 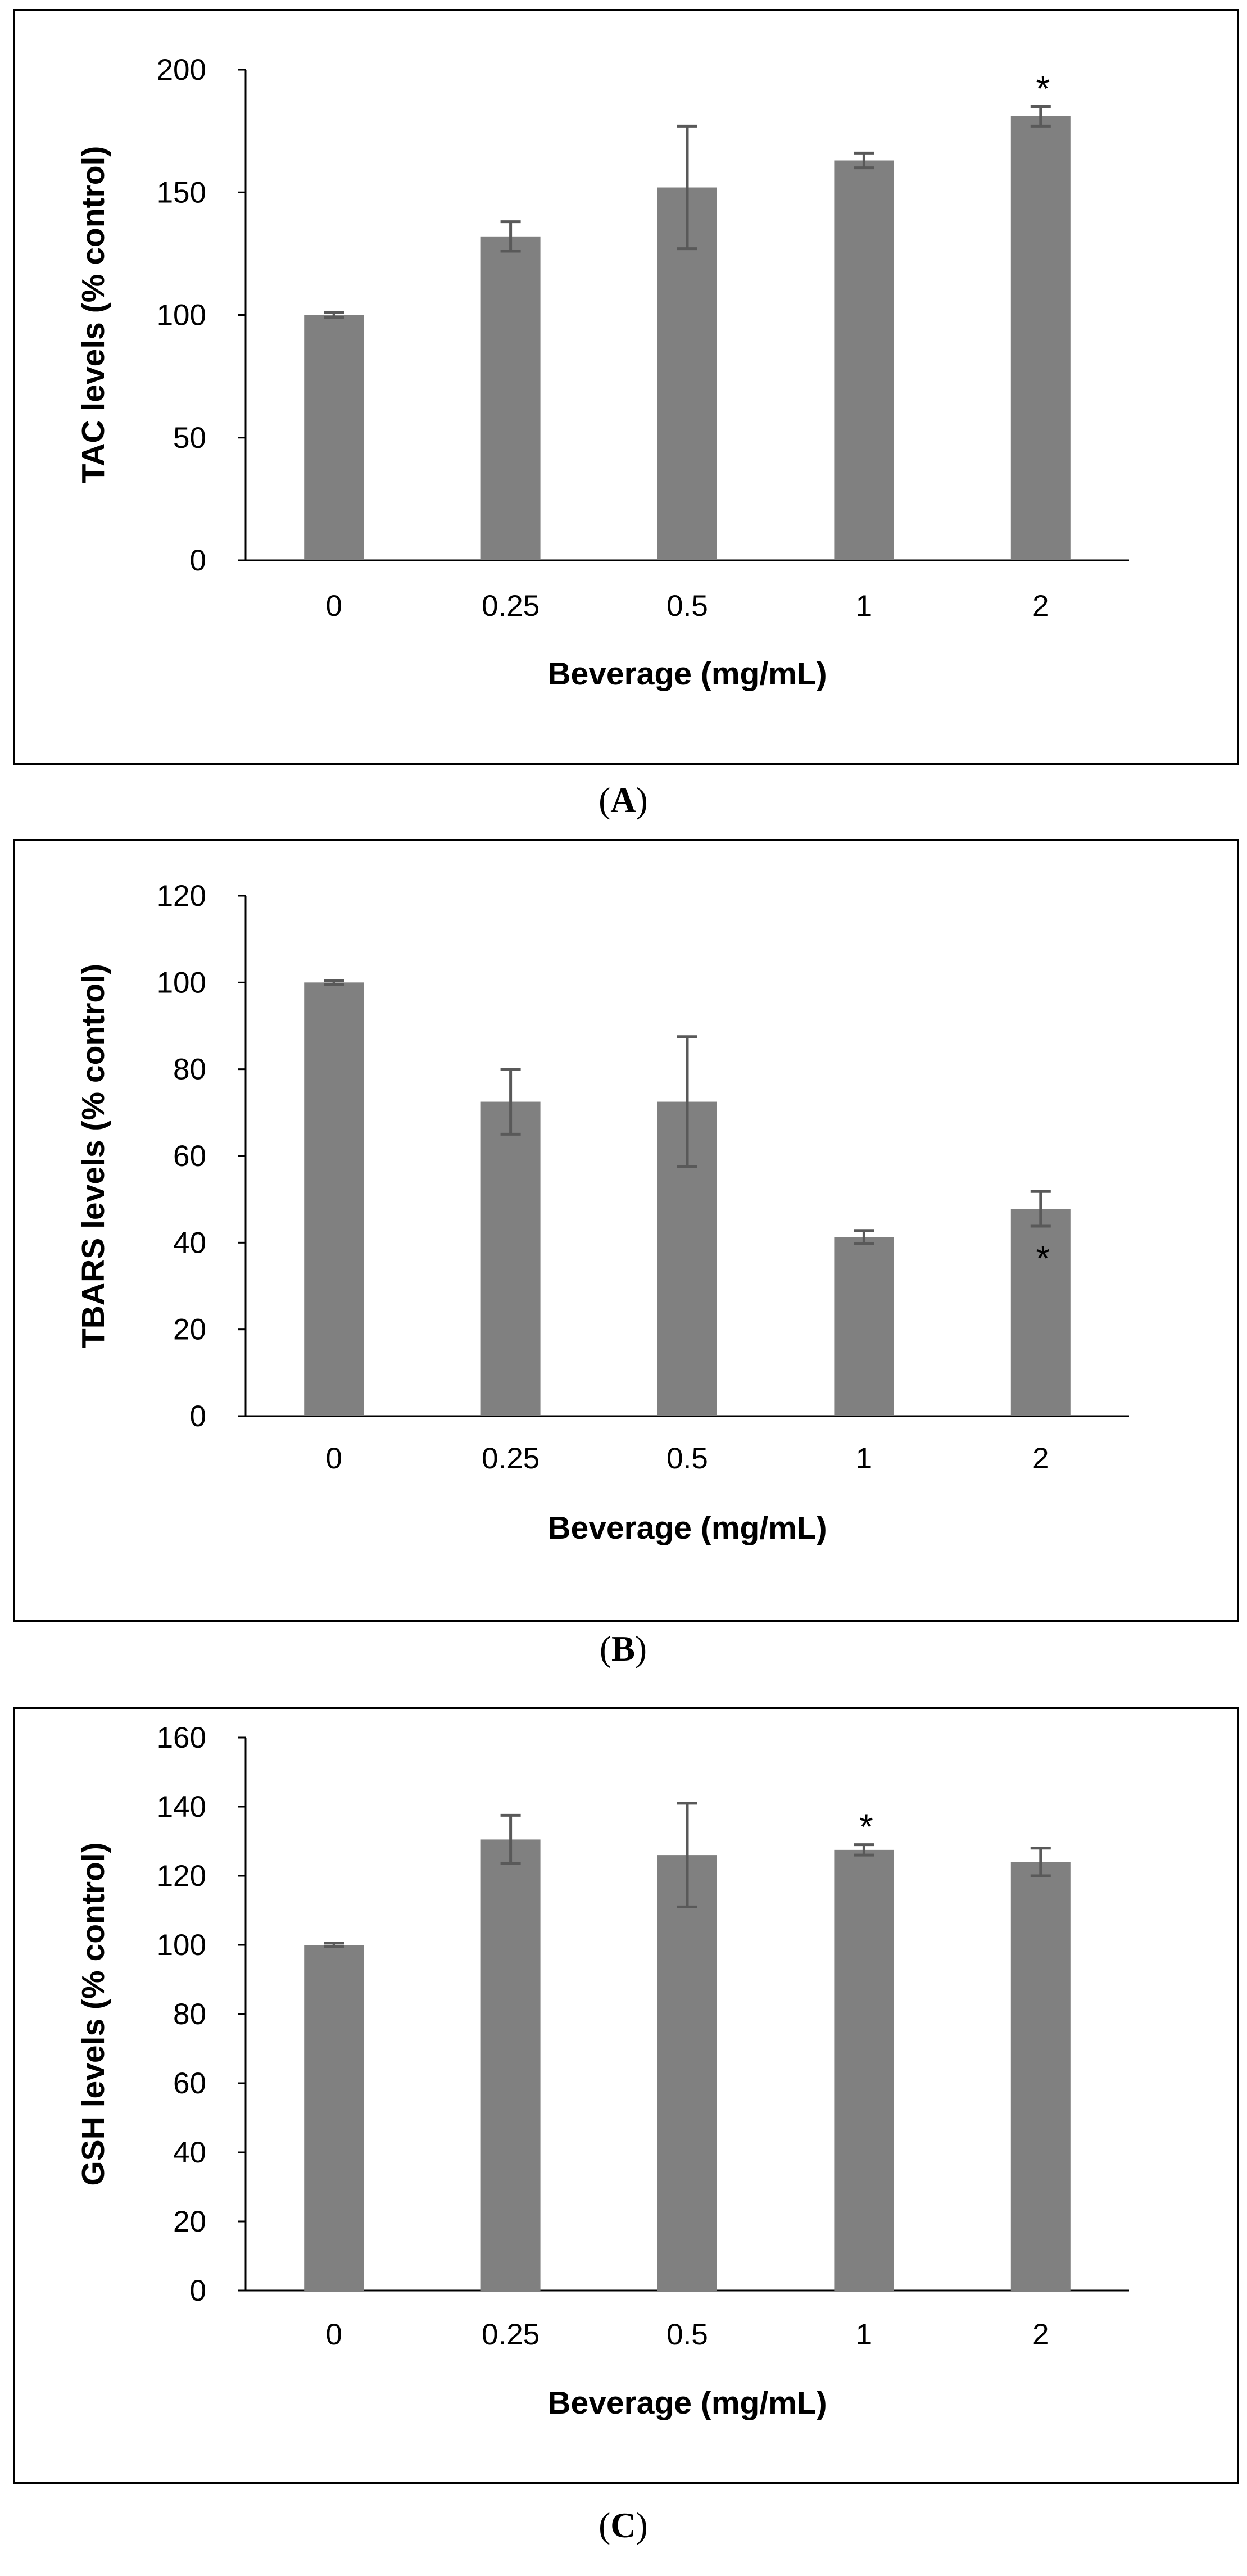 What do you see at coordinates (622, 800) in the screenshot?
I see `panel-caption: (A)` at bounding box center [622, 800].